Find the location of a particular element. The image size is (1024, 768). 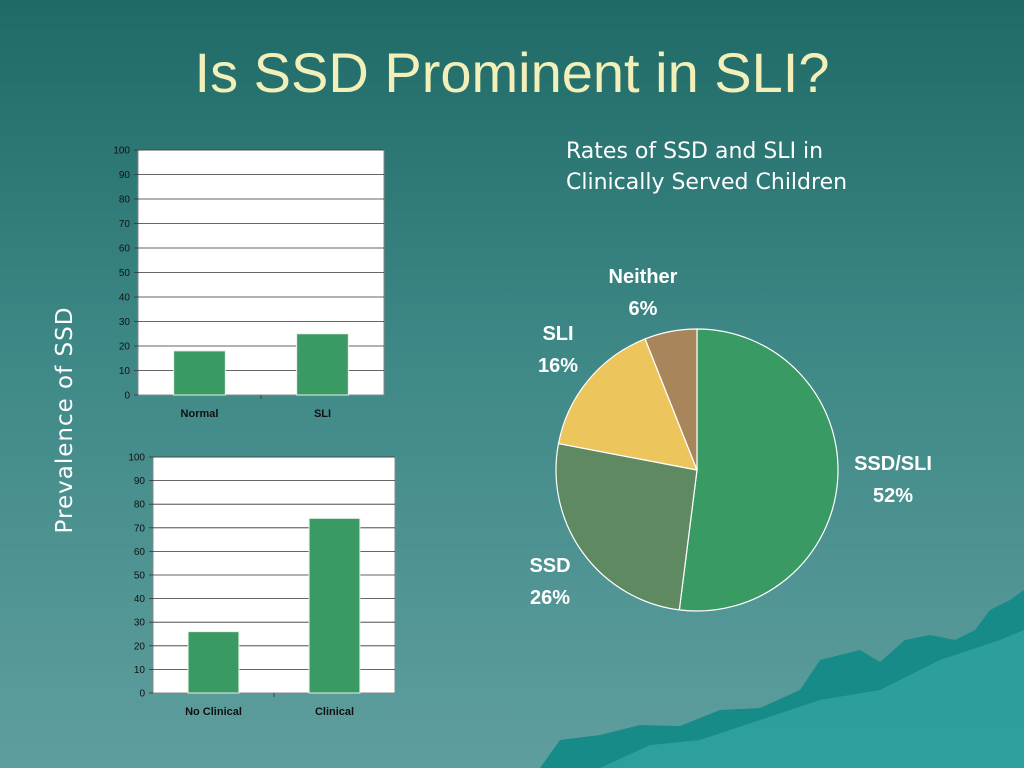

pie-label-percent: 52% is located at coordinates (893, 496).